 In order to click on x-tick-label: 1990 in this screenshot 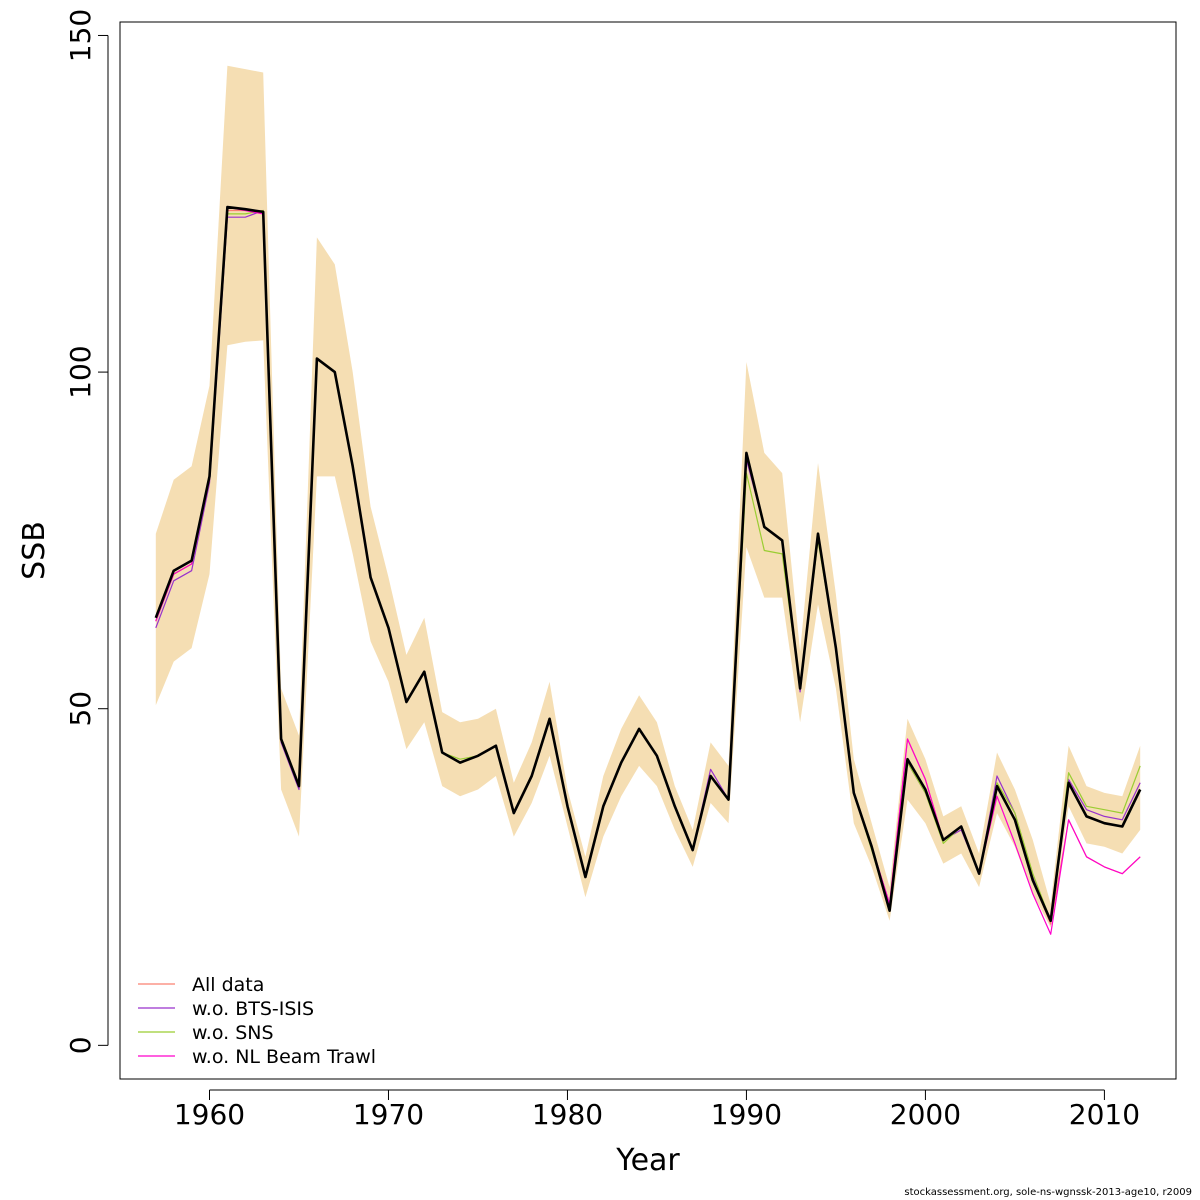, I will do `click(746, 1114)`.